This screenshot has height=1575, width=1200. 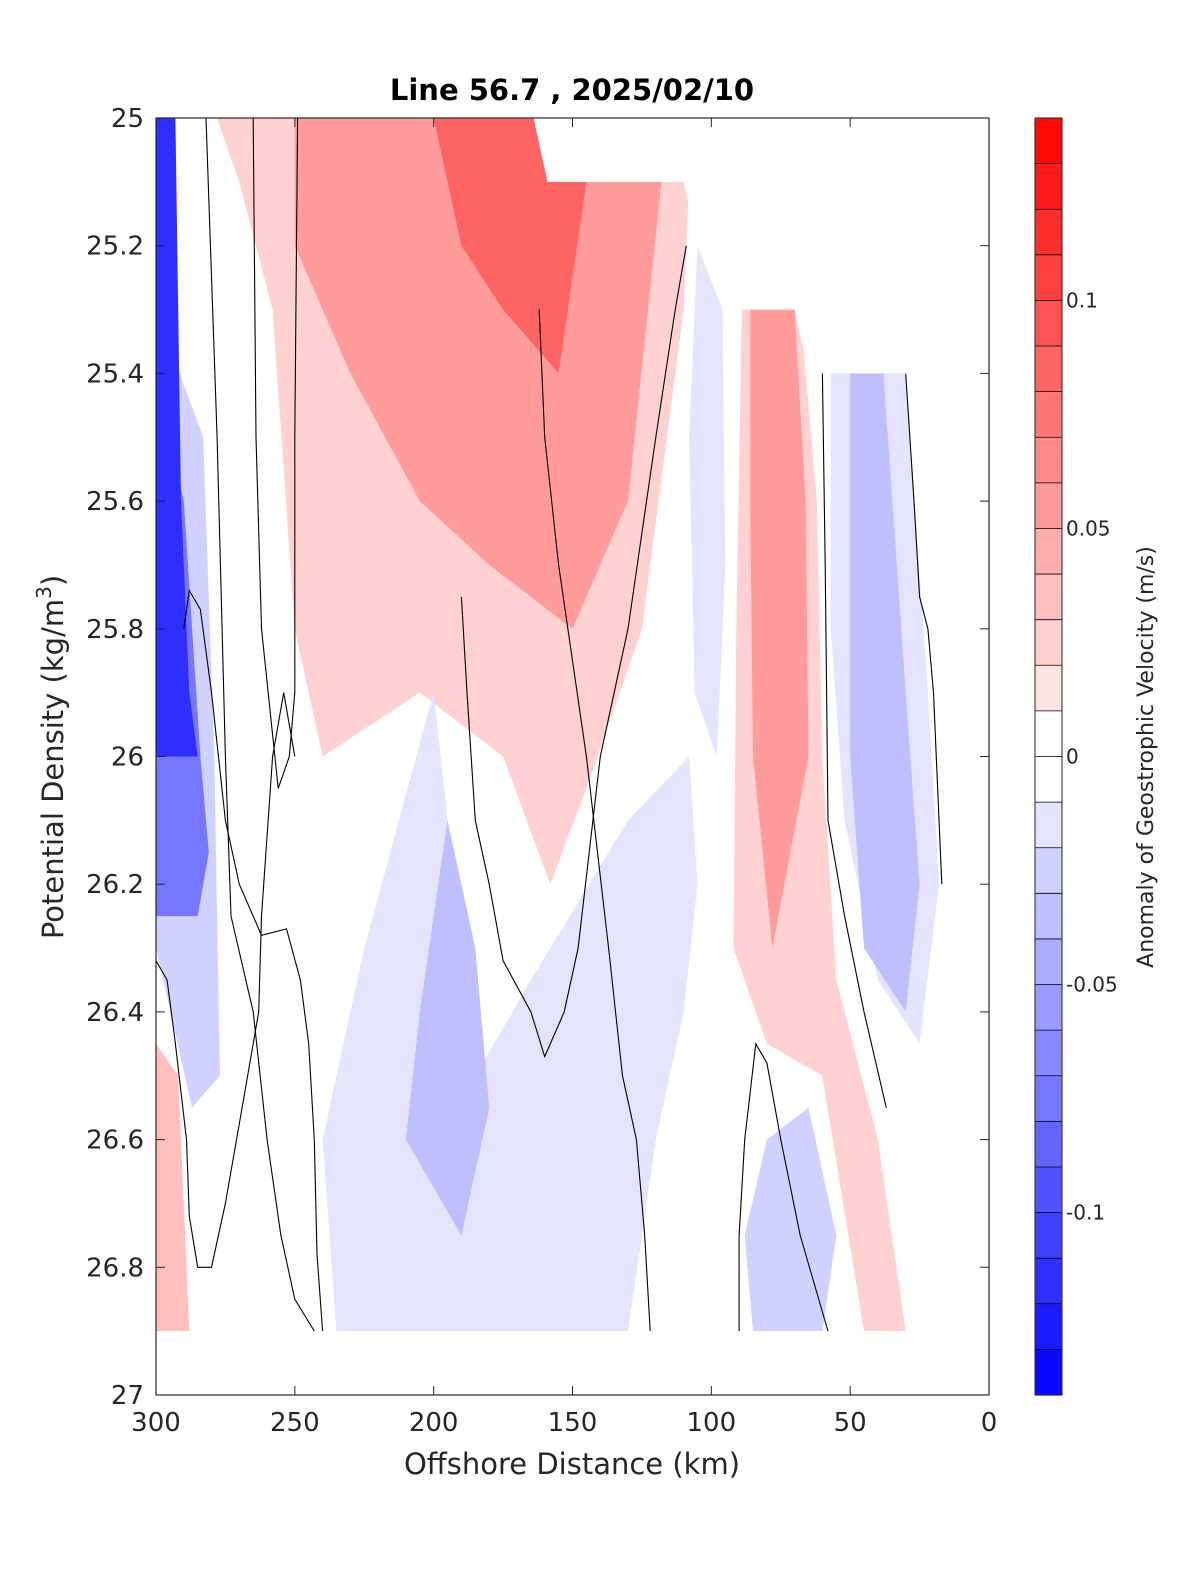 I want to click on y-tick-label: 25.2, so click(x=115, y=247).